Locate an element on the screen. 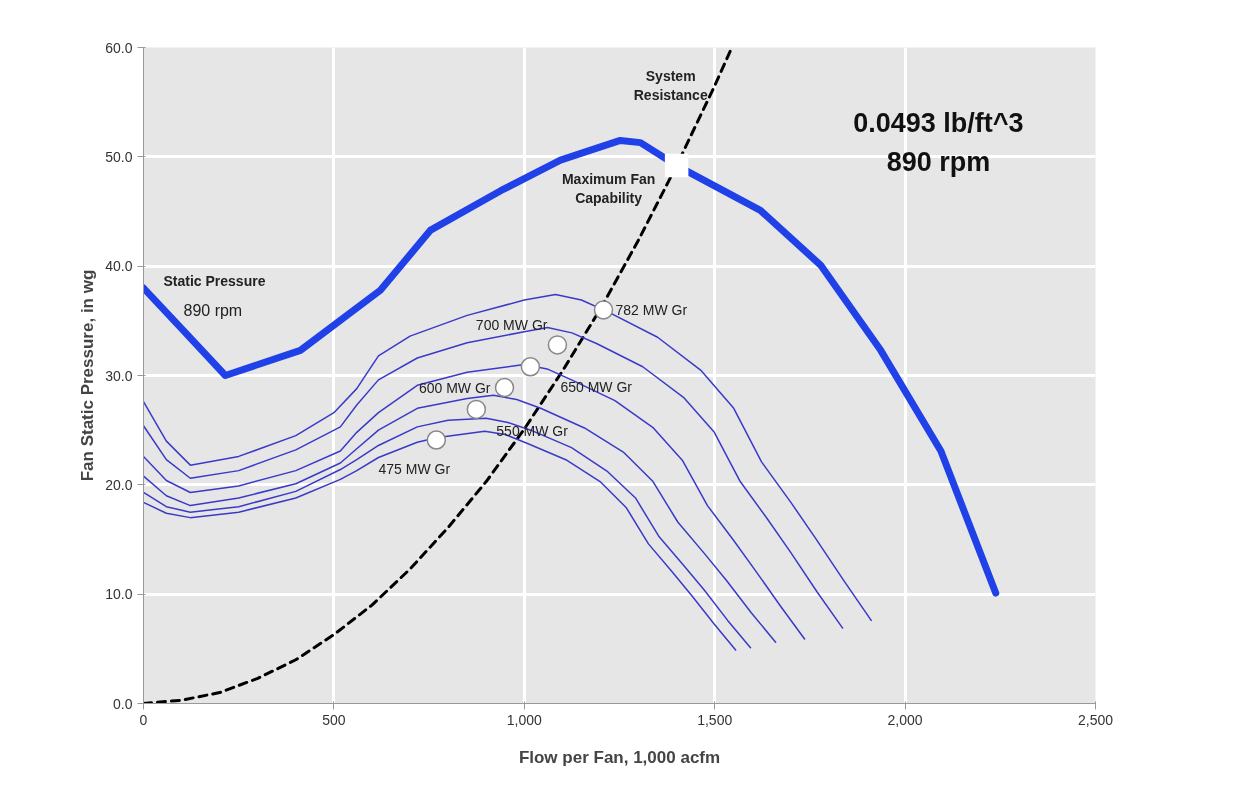  annotation: 650 MW Gr is located at coordinates (596, 386).